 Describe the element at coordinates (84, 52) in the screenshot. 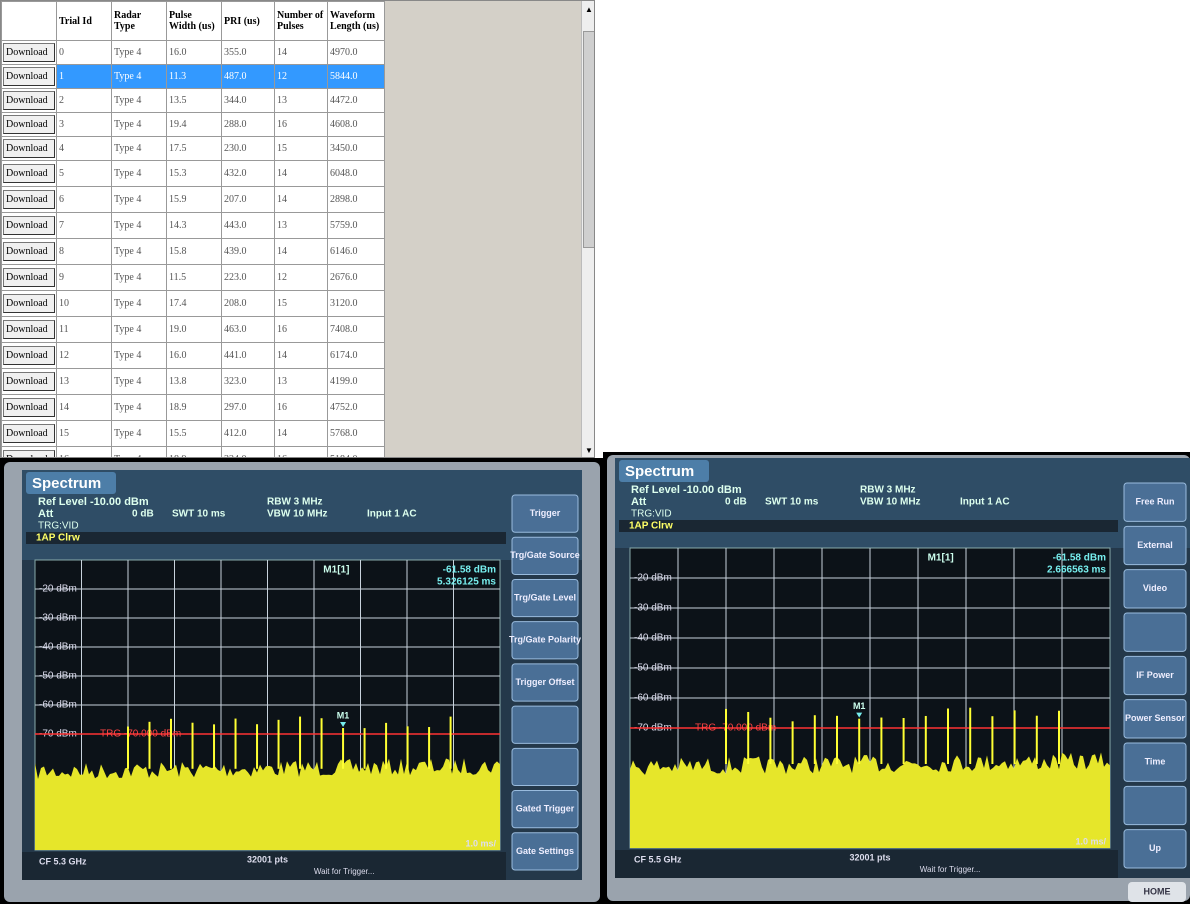

I see `table-cell: 0` at that location.